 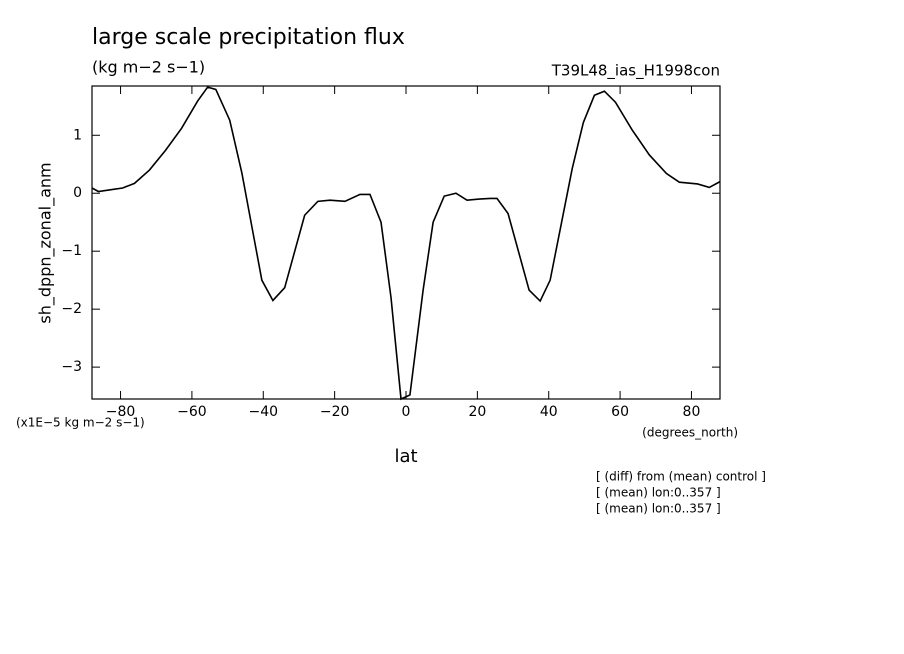 What do you see at coordinates (692, 412) in the screenshot?
I see `x-tick-label: 80` at bounding box center [692, 412].